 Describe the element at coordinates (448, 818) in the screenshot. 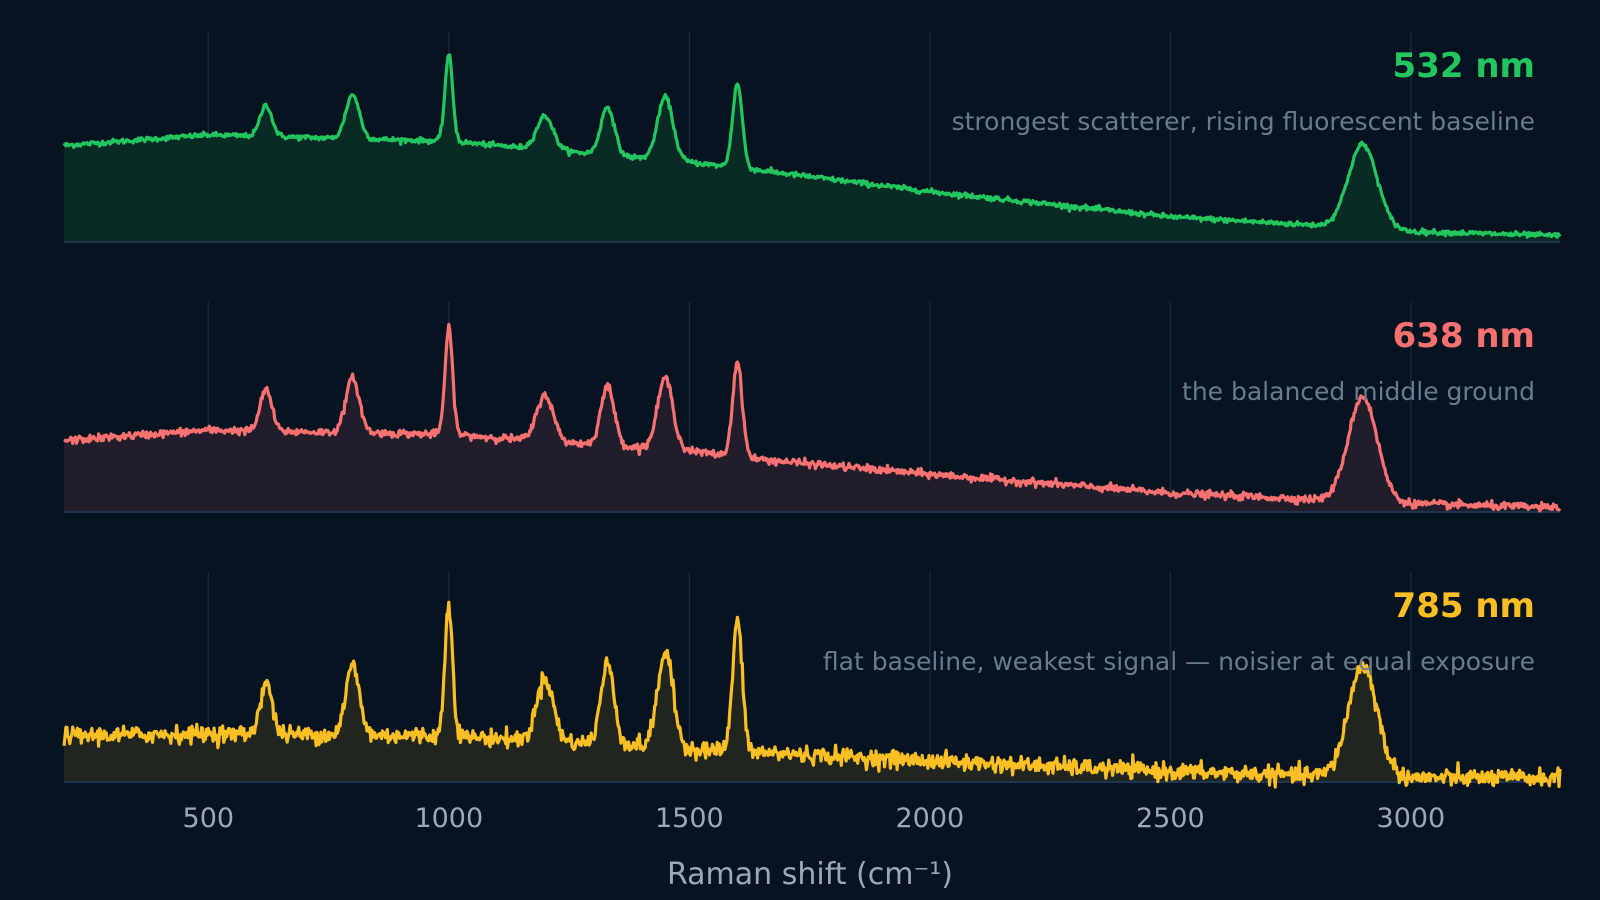

I see `x-tick-label: 1000` at that location.